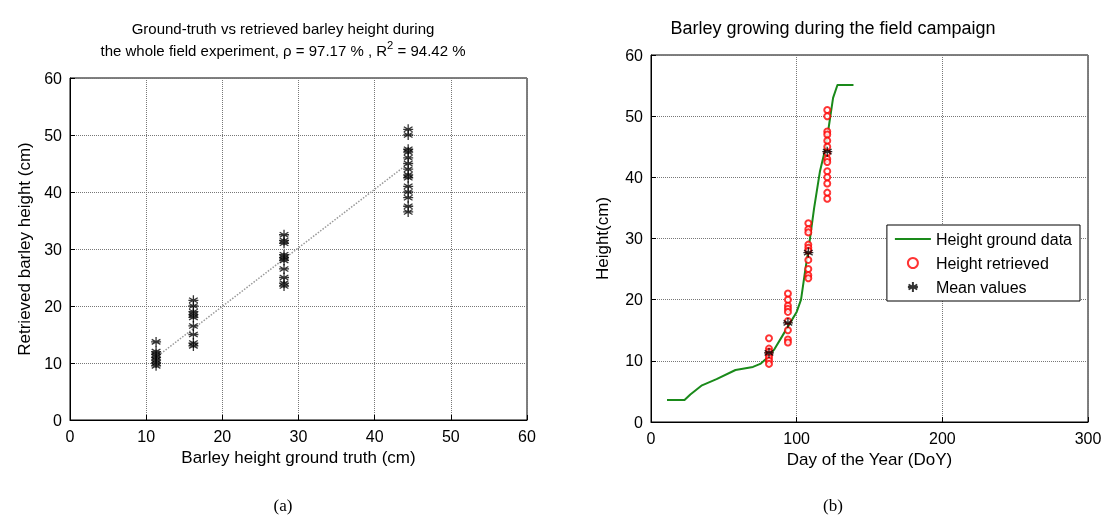 The height and width of the screenshot is (518, 1116). I want to click on x-tick-label: 10, so click(146, 436).